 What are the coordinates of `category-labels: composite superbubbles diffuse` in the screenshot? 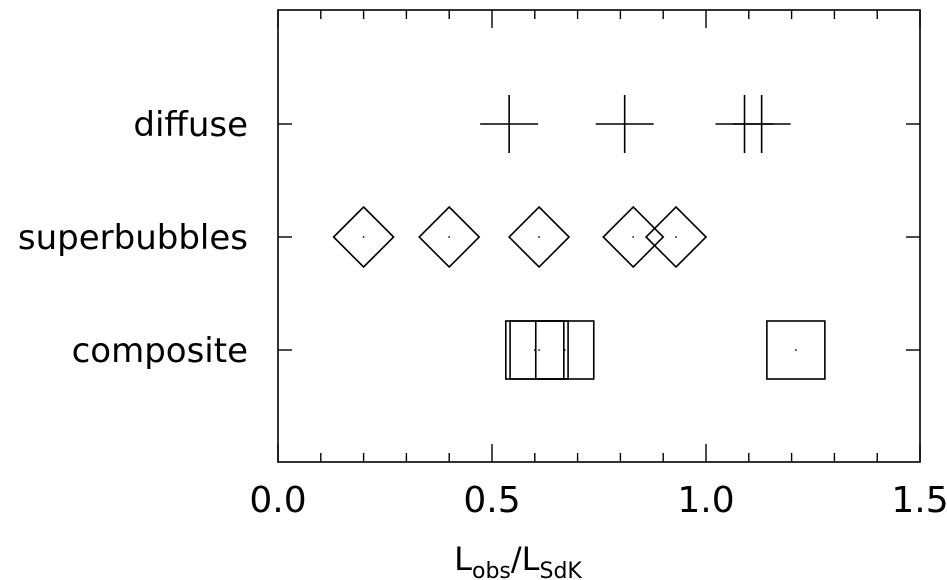 It's located at (133, 238).